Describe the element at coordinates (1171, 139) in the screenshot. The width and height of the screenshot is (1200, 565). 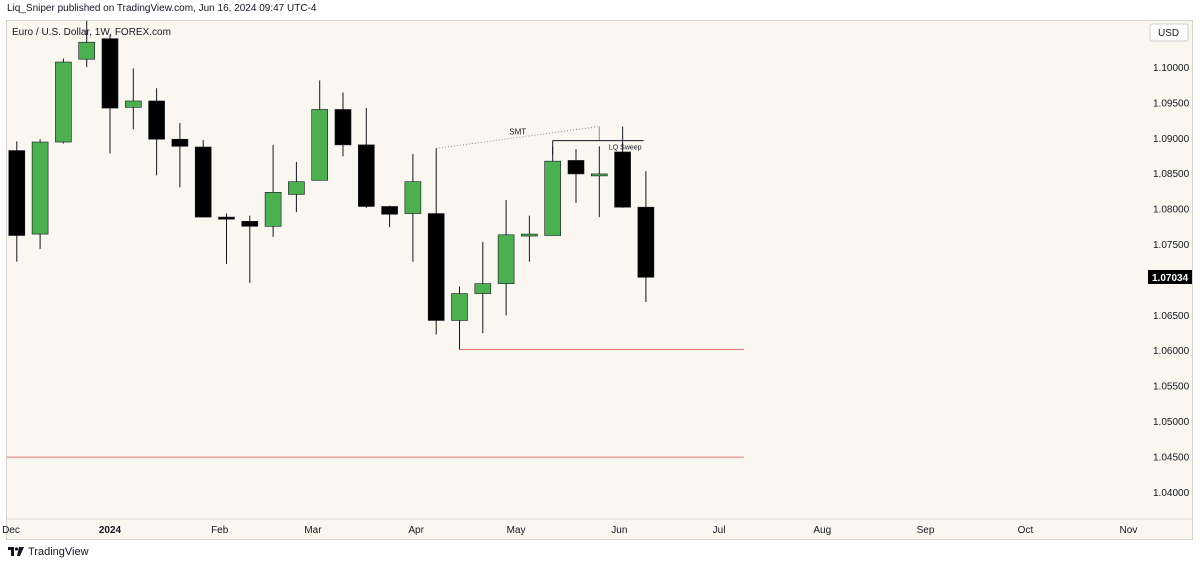
I see `price-tick-label: 1.09000` at that location.